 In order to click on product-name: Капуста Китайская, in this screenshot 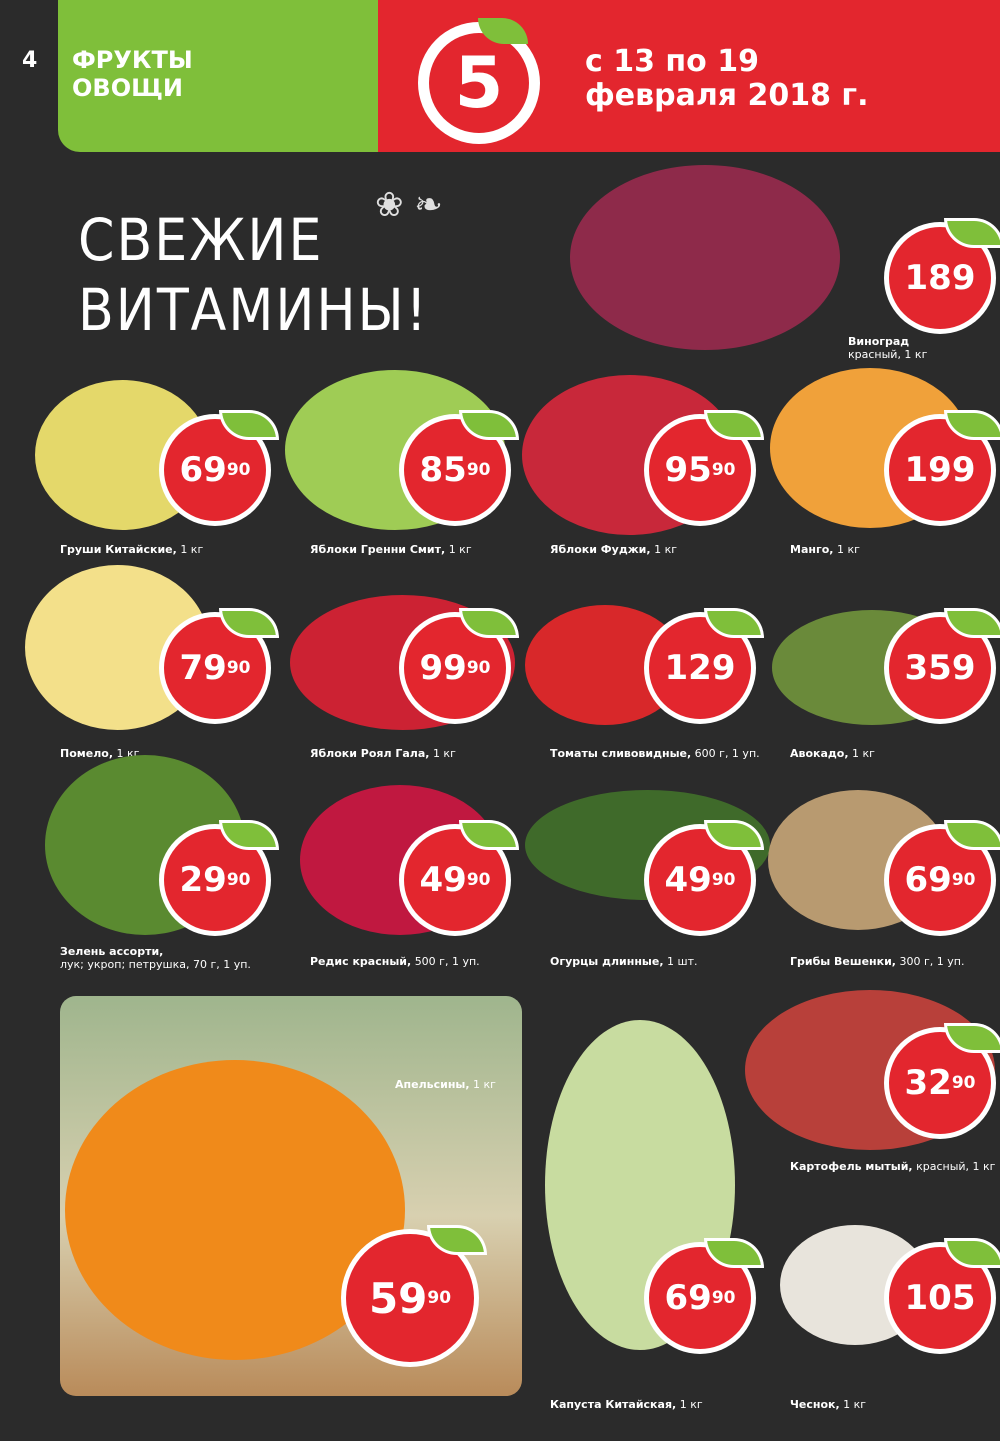, I will do `click(613, 1404)`.